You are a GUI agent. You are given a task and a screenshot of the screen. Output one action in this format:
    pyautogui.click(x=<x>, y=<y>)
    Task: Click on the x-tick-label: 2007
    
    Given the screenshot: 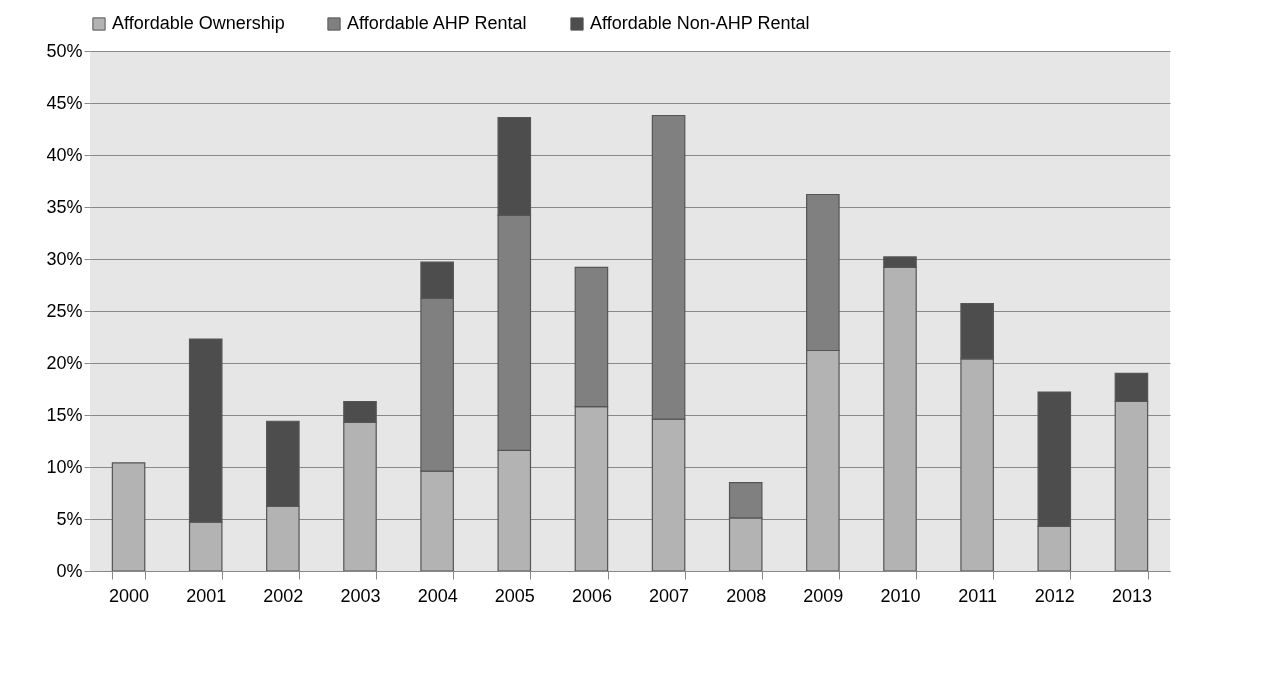 What is the action you would take?
    pyautogui.click(x=669, y=595)
    